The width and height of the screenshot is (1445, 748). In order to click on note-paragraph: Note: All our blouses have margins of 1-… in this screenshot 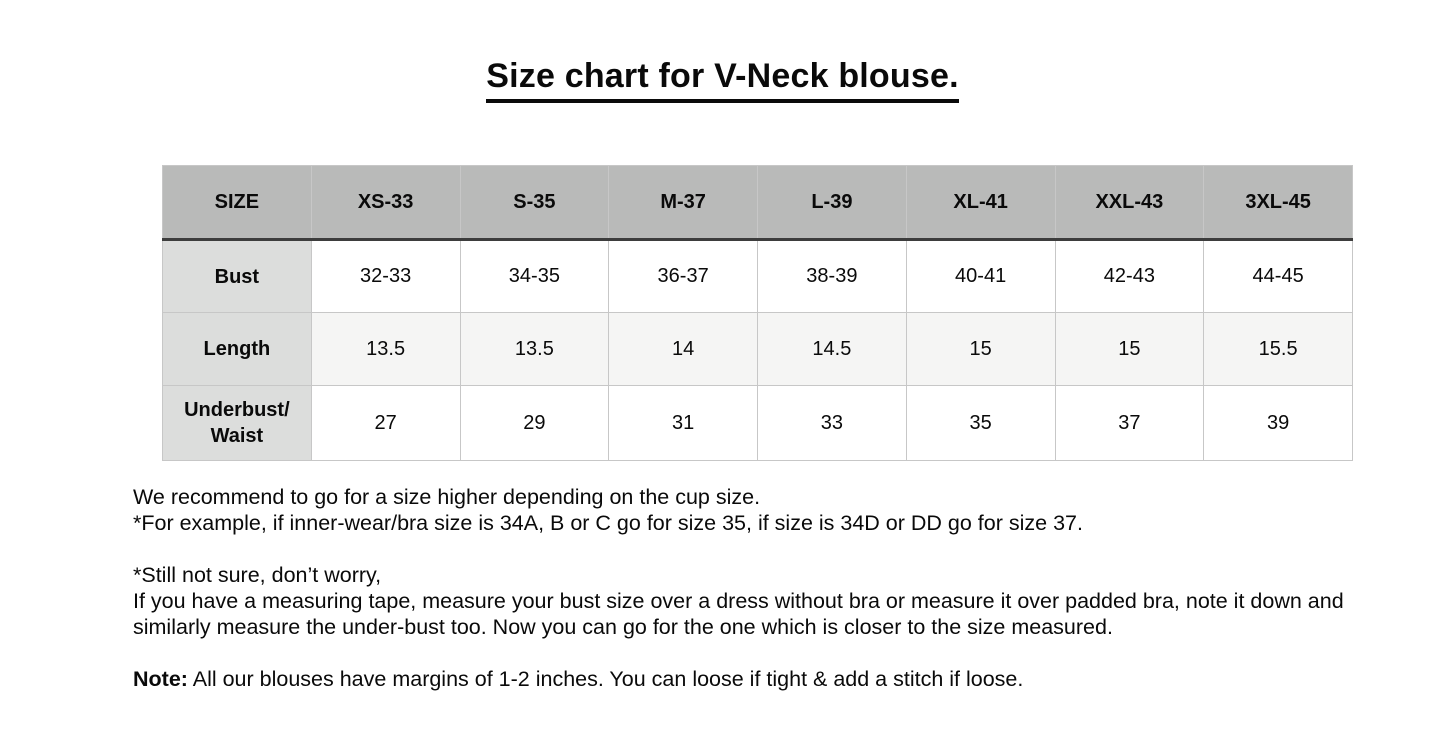, I will do `click(748, 679)`.